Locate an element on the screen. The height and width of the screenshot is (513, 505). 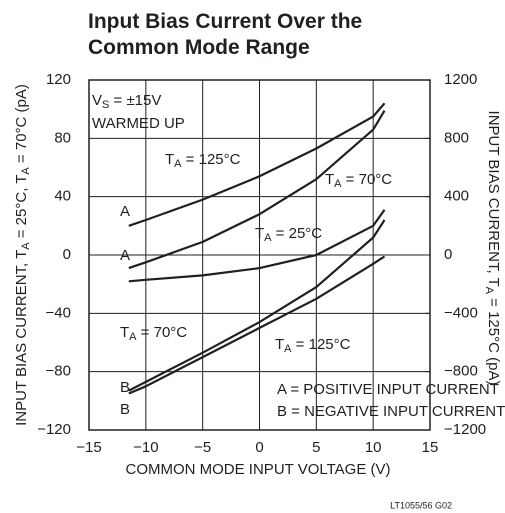
y2-axis-label-part: INPUT BIAS CURRENT, T is located at coordinates (493, 199).